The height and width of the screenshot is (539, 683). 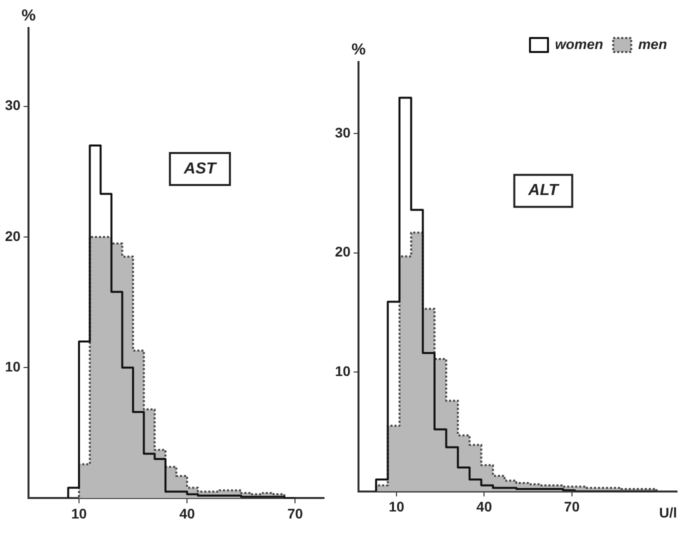 I want to click on x-axis-title: U/l, so click(x=668, y=512).